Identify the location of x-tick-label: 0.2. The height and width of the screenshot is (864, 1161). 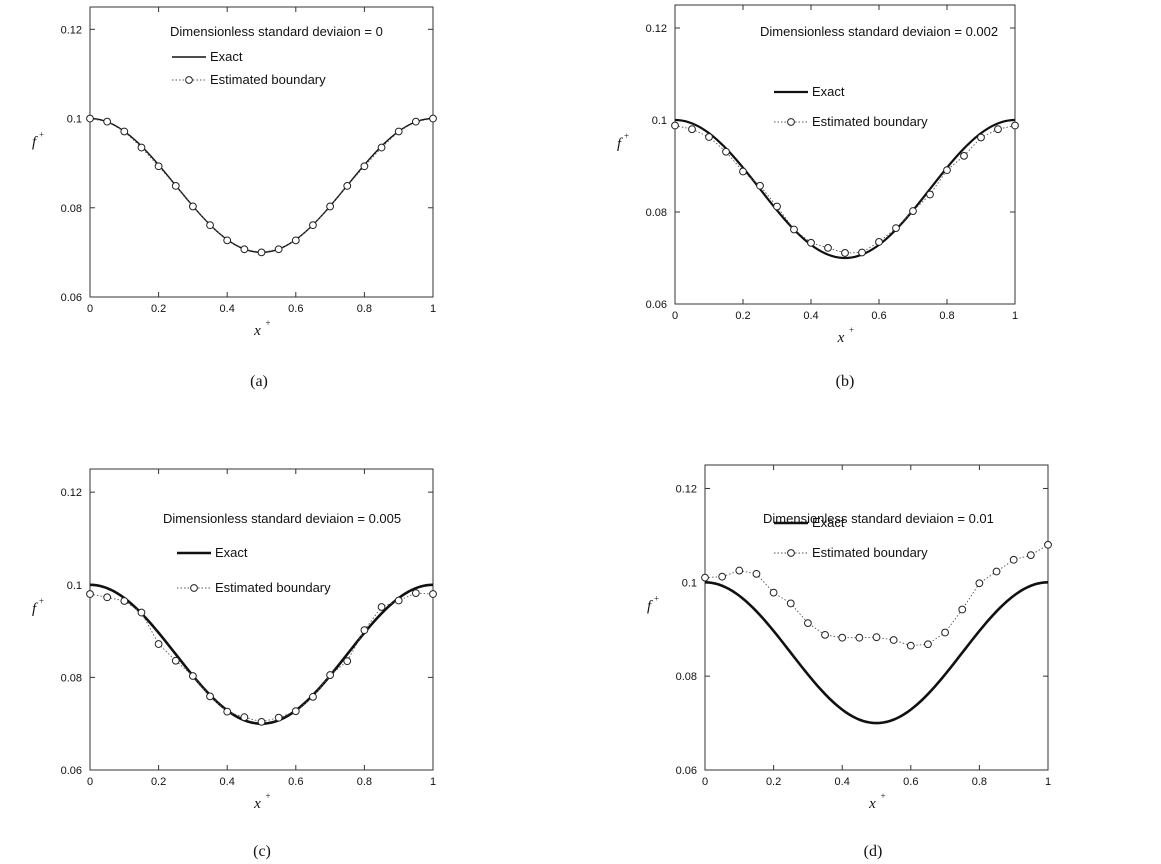
(742, 316).